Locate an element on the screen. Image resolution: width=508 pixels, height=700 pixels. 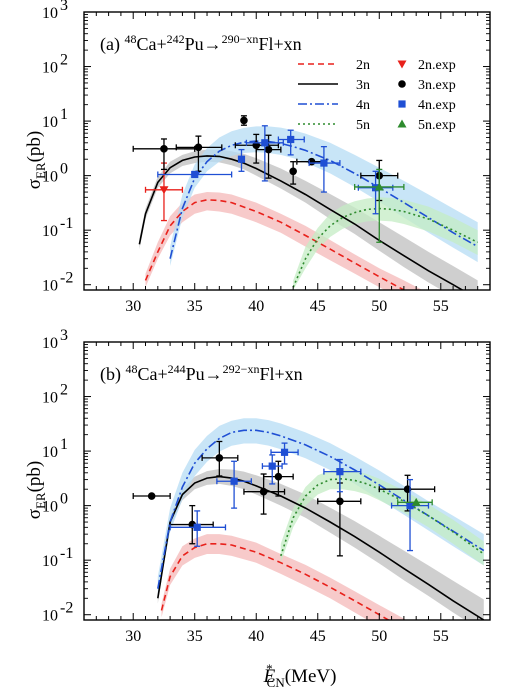
legend-item-5n: 5n 5n.exp is located at coordinates (377, 125).